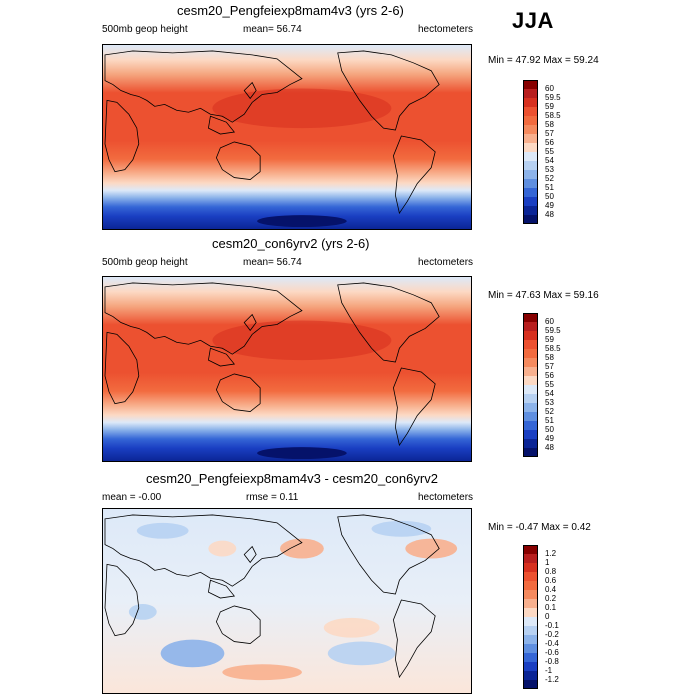 The width and height of the screenshot is (700, 700). I want to click on field-shading, so click(287, 601).